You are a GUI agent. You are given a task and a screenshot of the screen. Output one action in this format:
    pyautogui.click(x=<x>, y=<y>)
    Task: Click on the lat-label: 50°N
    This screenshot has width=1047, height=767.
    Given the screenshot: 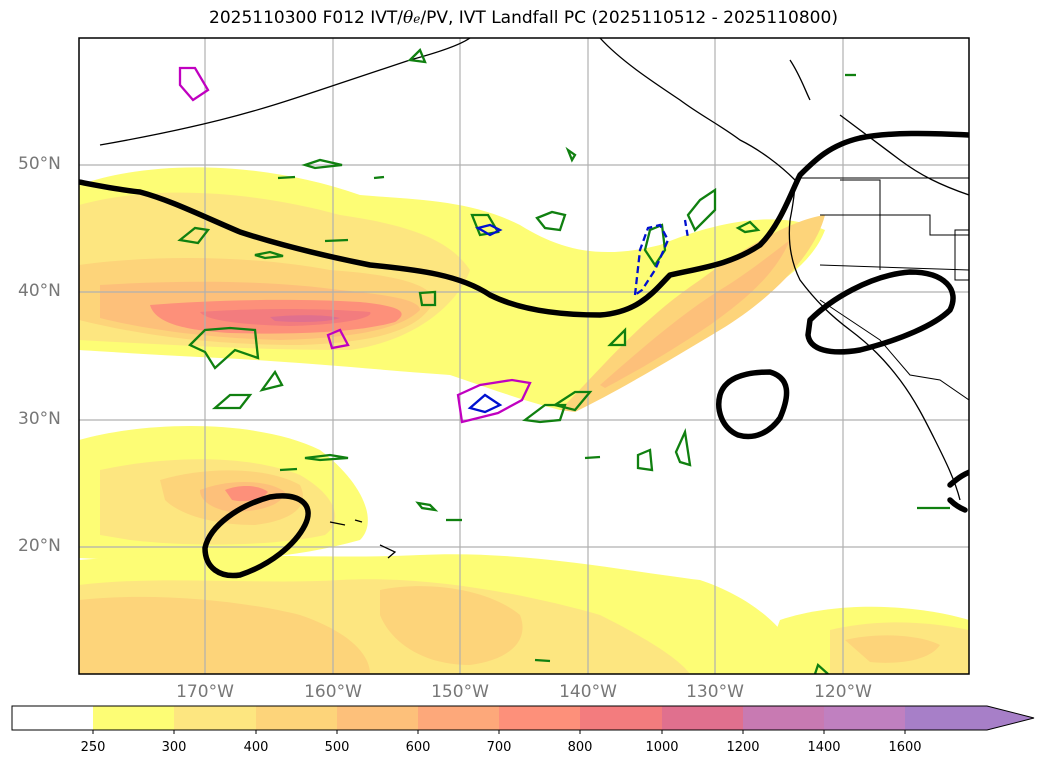 What is the action you would take?
    pyautogui.click(x=39, y=164)
    